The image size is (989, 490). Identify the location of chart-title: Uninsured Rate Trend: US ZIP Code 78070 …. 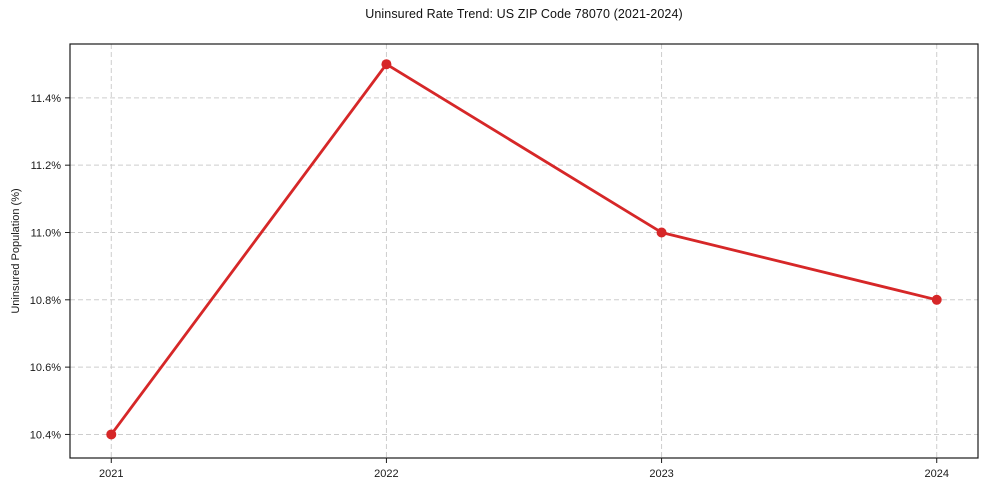
(524, 14).